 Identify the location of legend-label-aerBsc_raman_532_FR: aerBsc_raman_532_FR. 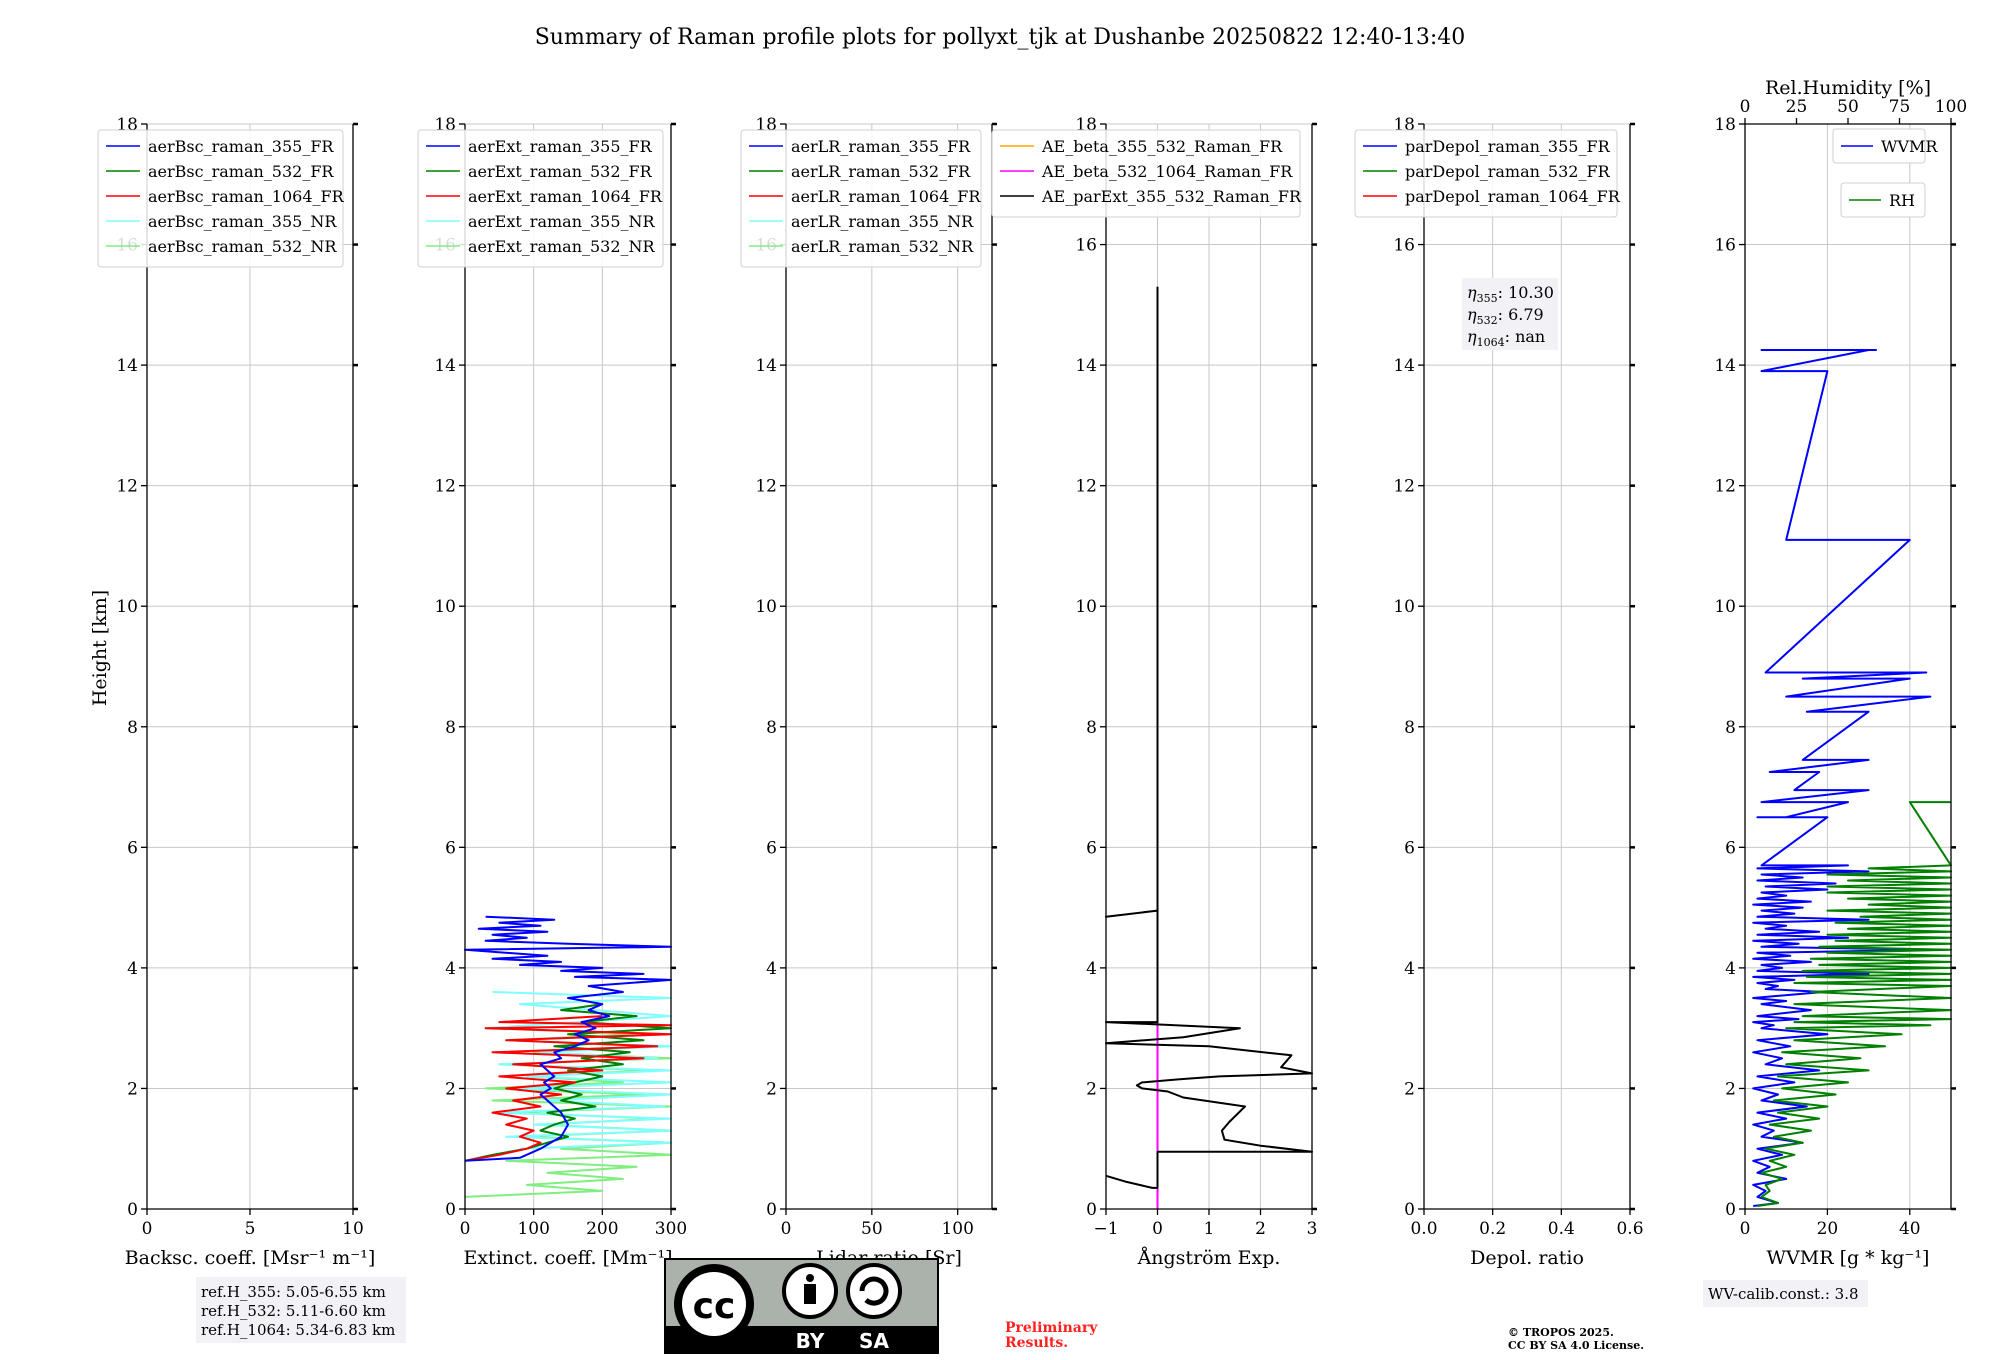
(241, 171).